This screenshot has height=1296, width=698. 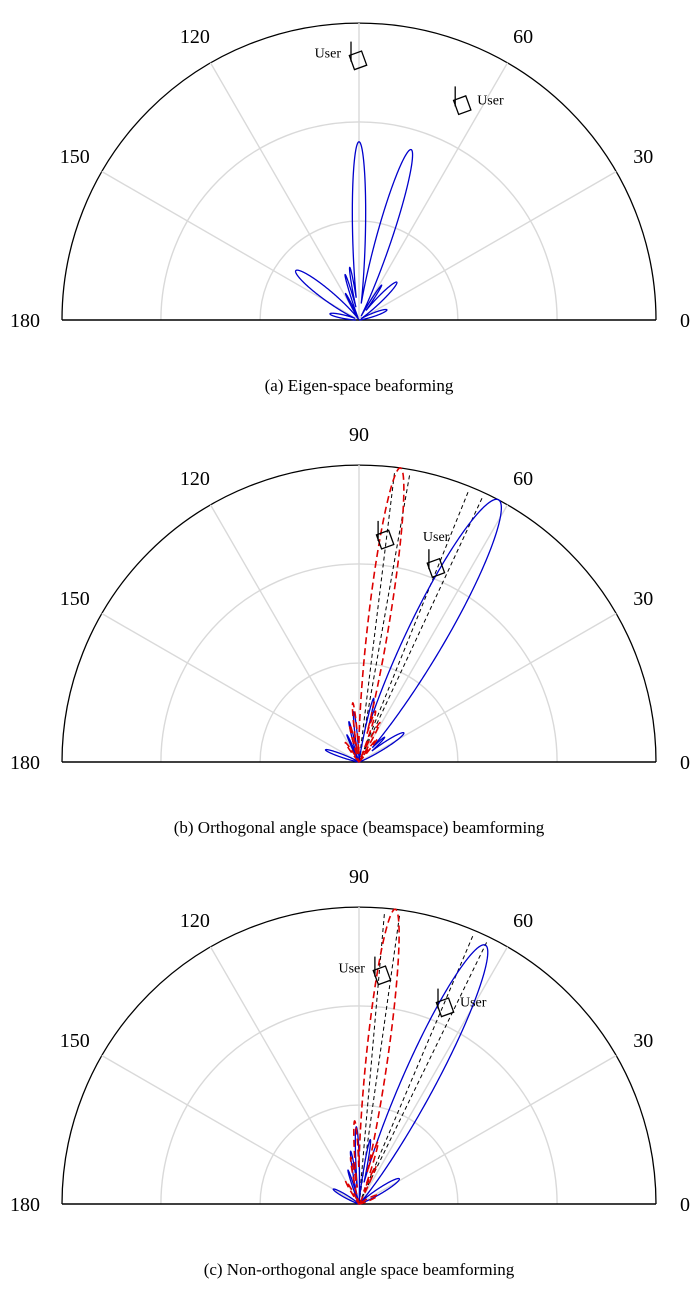 I want to click on panel-b-series-0-curve, so click(x=413, y=630).